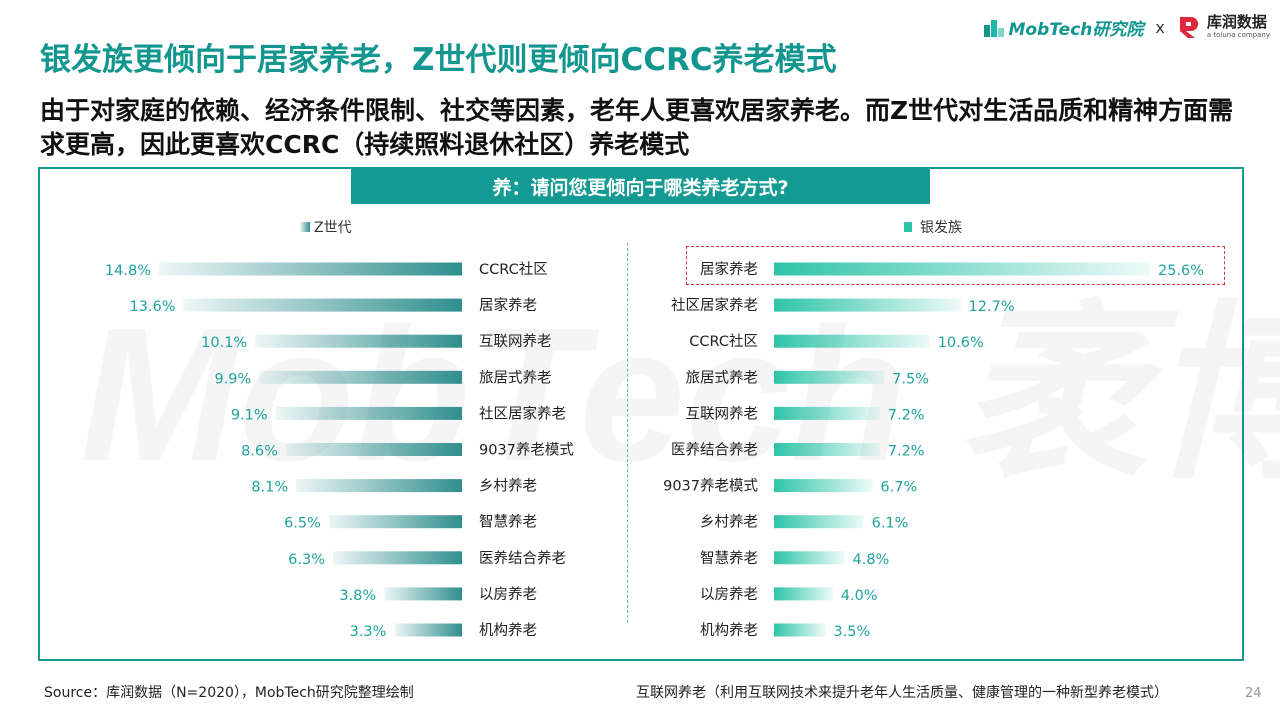 This screenshot has height=720, width=1280. What do you see at coordinates (1236, 22) in the screenshot?
I see `kurun-logo-name: 库润数据` at bounding box center [1236, 22].